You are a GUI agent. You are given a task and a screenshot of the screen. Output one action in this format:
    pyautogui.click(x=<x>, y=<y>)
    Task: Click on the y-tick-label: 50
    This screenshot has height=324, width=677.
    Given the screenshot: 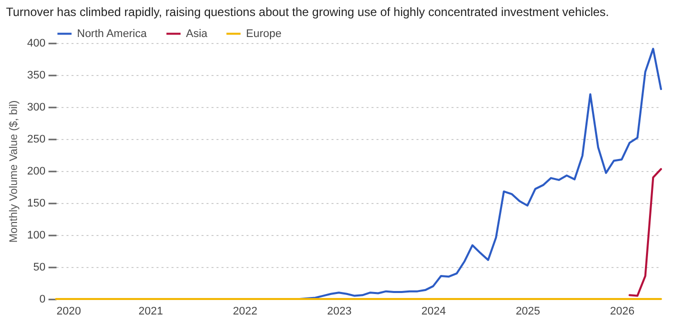 What is the action you would take?
    pyautogui.click(x=39, y=268)
    